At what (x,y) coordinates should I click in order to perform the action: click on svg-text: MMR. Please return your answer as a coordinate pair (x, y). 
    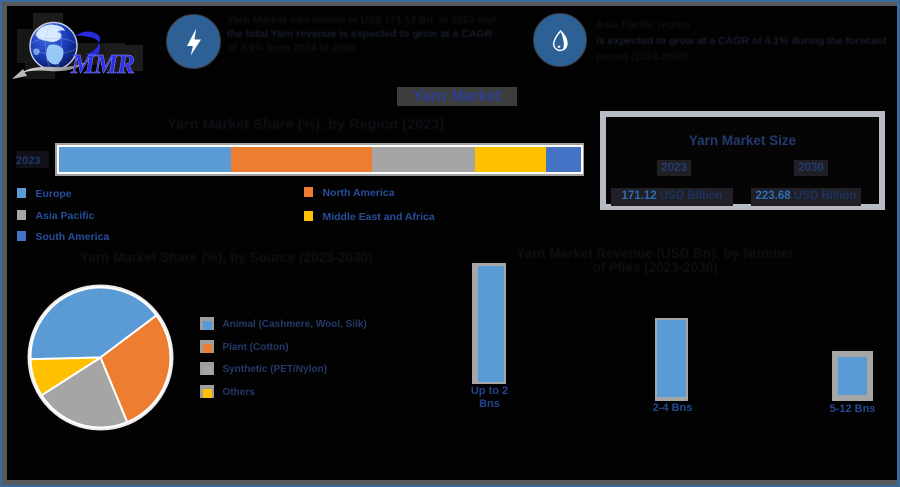
    Looking at the image, I should click on (102, 64).